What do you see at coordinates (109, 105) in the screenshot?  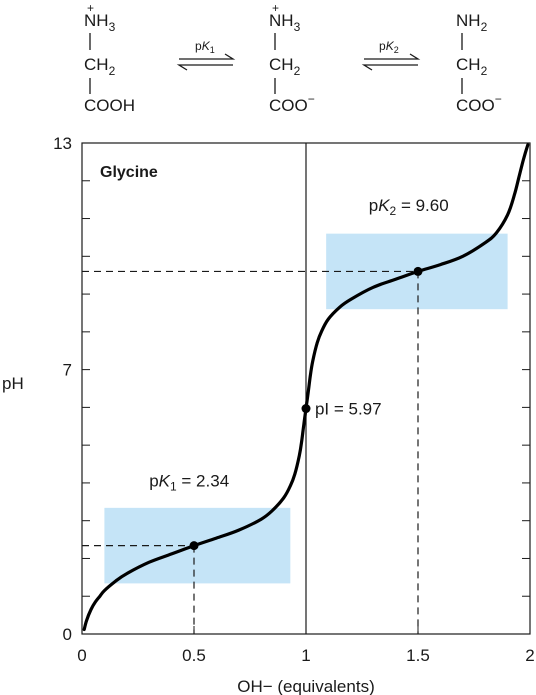 I see `carboxyl-group: COOH` at bounding box center [109, 105].